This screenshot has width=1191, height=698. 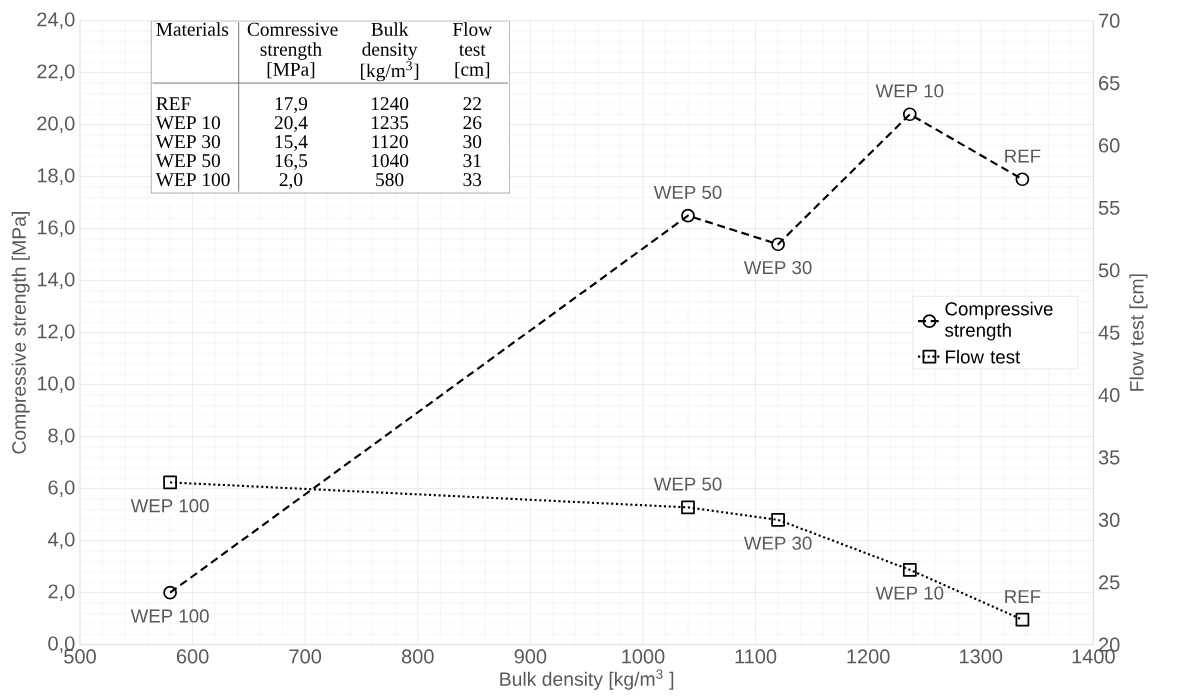 I want to click on annotation: 33, so click(x=472, y=180).